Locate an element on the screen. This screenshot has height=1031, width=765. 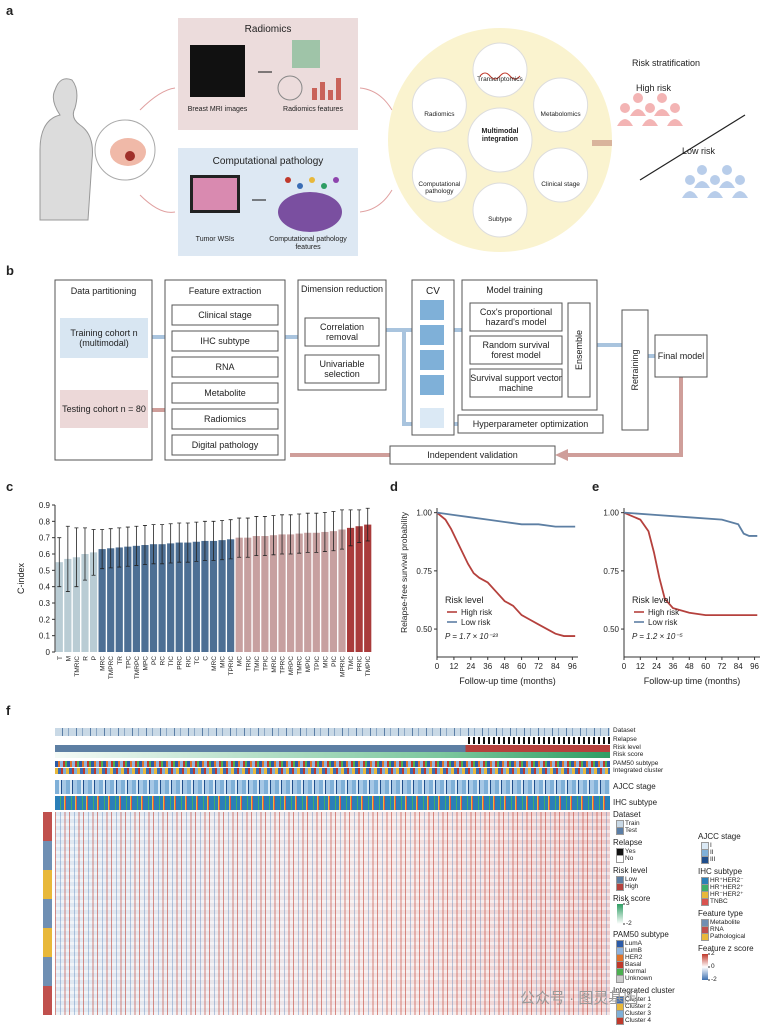
x-tick-label: TMRPC is located at coordinates (137, 667).